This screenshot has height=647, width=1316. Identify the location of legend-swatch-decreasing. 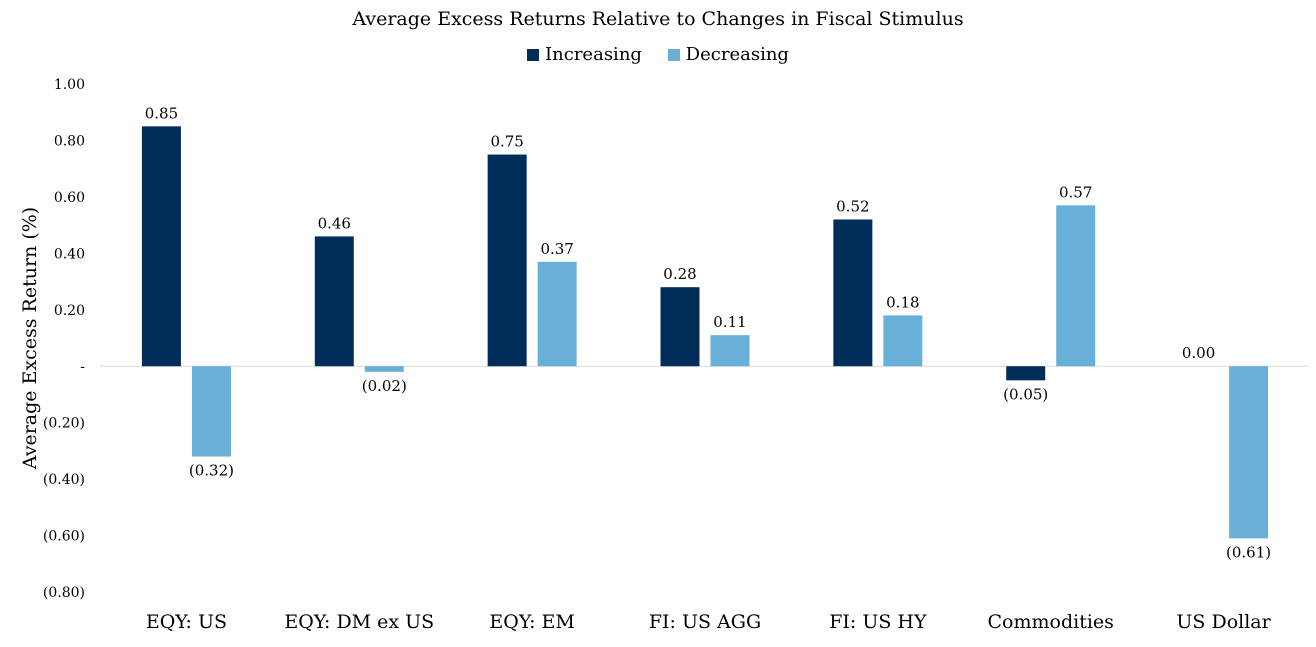
(673, 54).